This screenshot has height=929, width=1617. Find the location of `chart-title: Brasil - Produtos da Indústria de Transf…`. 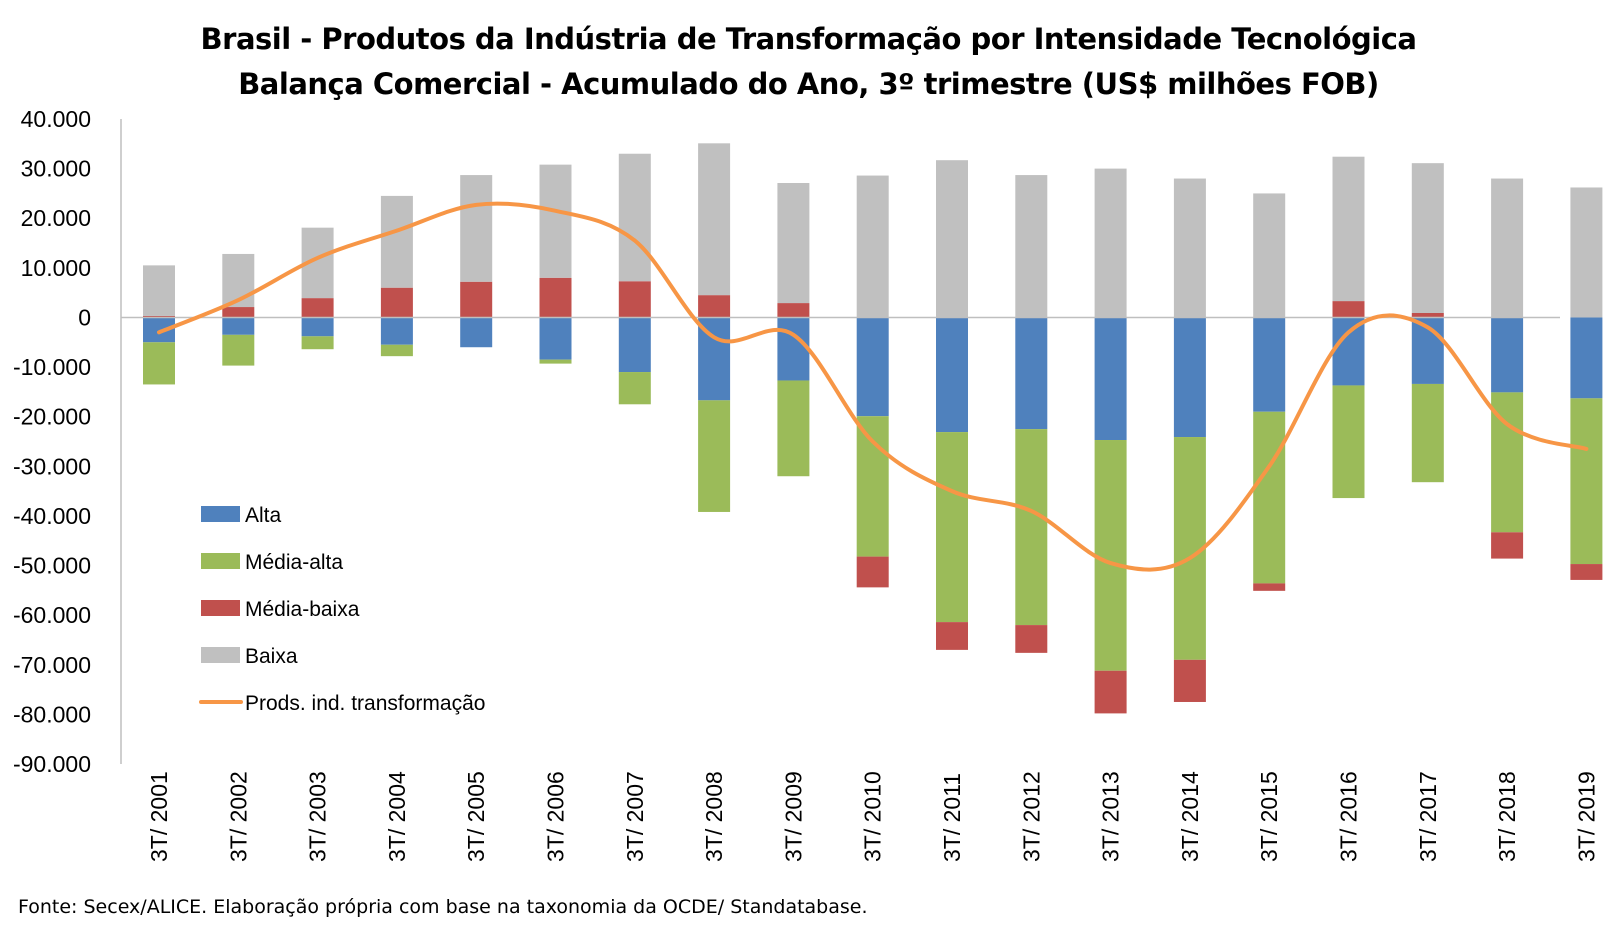

chart-title: Brasil - Produtos da Indústria de Transf… is located at coordinates (808, 39).